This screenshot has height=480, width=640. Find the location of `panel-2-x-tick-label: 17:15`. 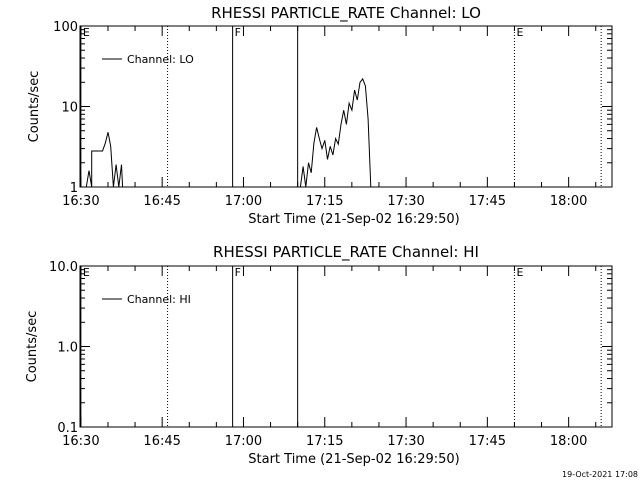

panel-2-x-tick-label: 17:15 is located at coordinates (324, 441).